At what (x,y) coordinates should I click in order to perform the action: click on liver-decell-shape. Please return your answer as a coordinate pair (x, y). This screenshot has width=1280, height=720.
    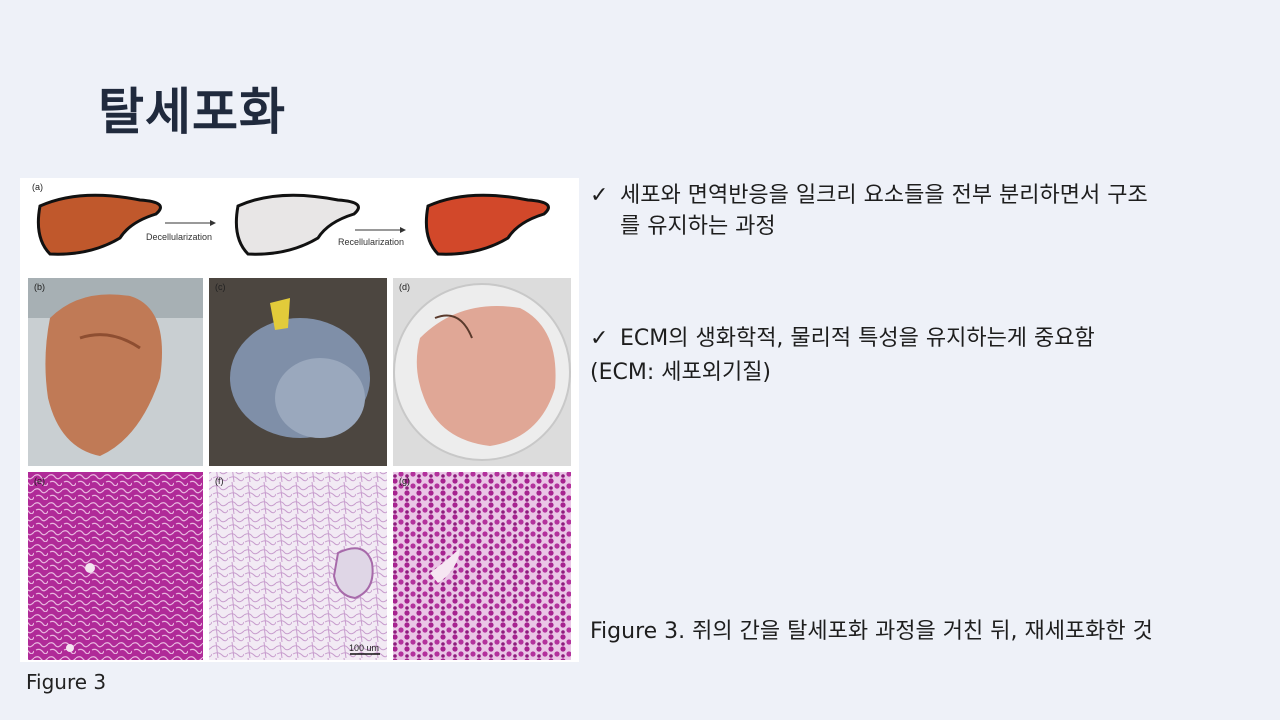
    Looking at the image, I should click on (297, 224).